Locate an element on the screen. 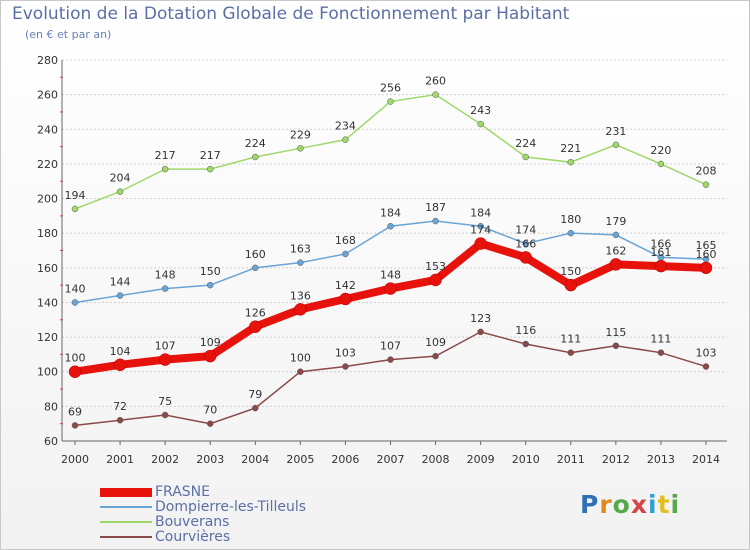  y-tick-label: 120 is located at coordinates (47, 337).